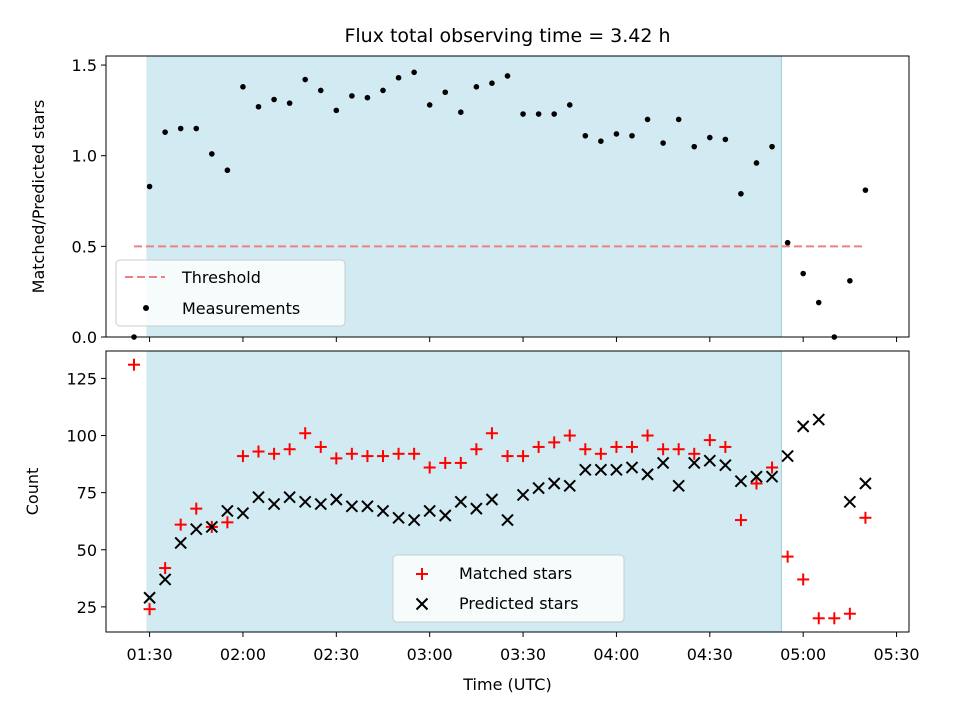 The height and width of the screenshot is (720, 960). I want to click on top-y-axis-label: Matched/Predicted stars, so click(38, 197).